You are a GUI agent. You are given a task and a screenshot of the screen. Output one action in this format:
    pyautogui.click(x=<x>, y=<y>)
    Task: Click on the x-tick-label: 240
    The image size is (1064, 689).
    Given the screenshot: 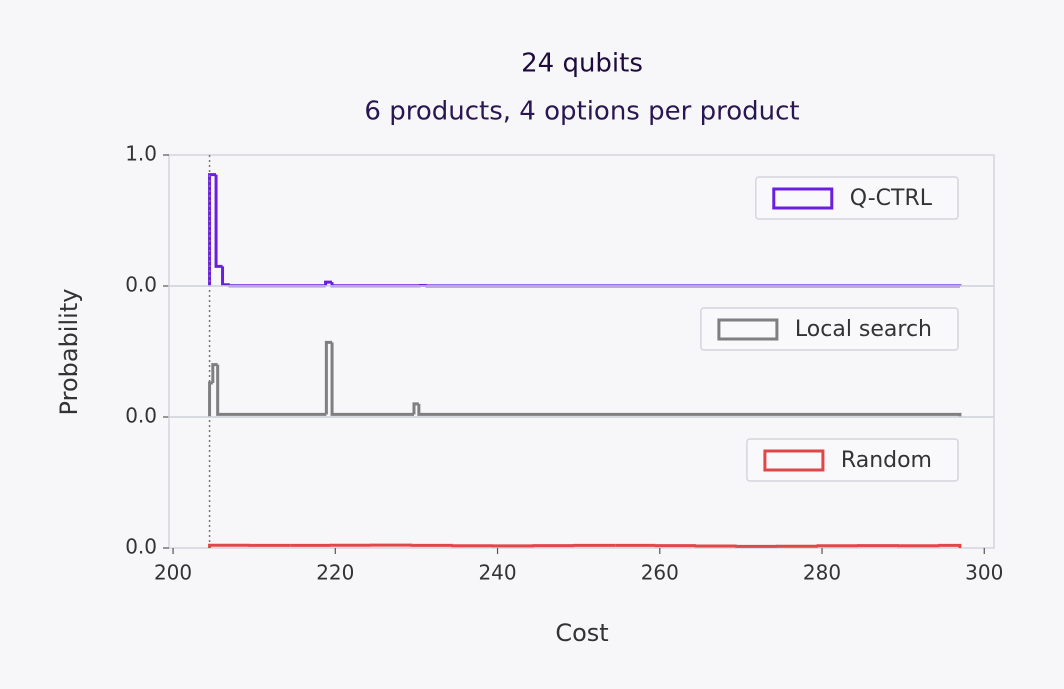 What is the action you would take?
    pyautogui.click(x=497, y=573)
    